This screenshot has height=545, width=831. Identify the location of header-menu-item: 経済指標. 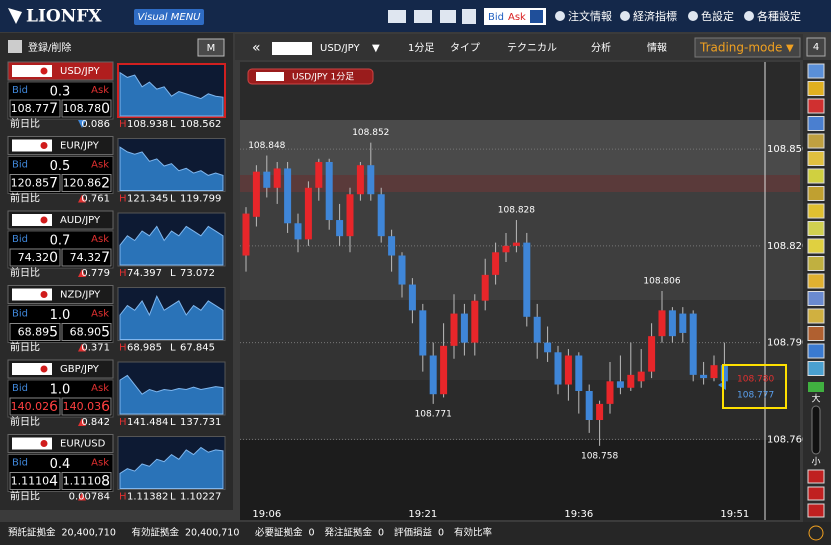
(655, 16).